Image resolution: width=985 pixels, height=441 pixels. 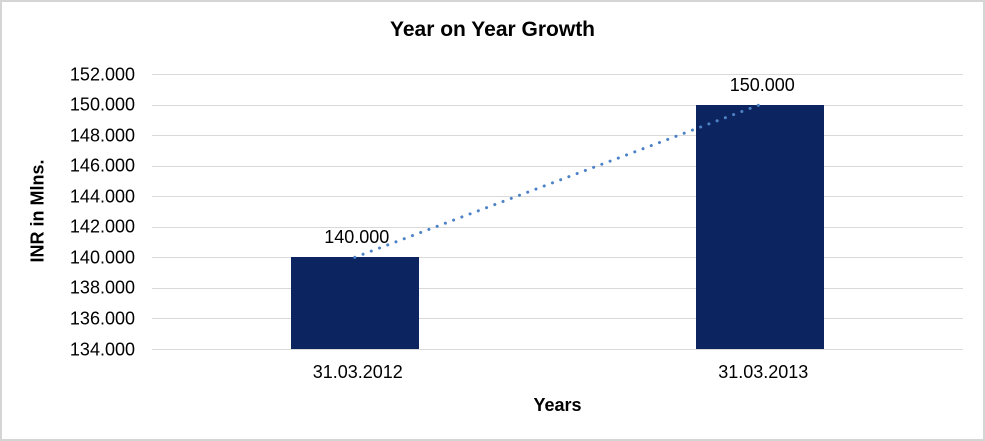 I want to click on x-tick-label: 31.03.2012, so click(x=357, y=372).